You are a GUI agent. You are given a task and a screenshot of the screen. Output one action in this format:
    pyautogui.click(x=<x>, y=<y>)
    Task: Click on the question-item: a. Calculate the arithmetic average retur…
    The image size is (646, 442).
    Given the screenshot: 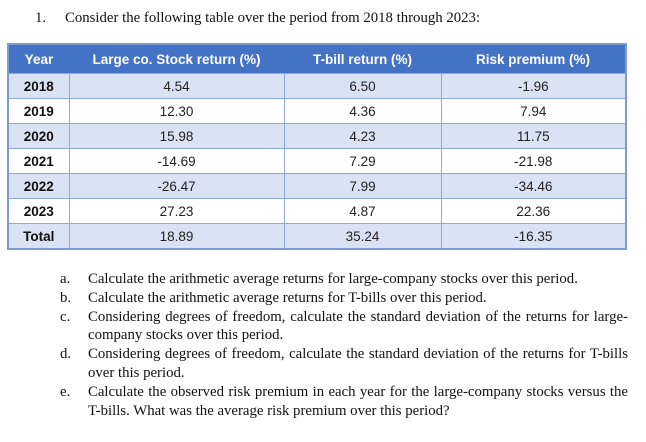 What is the action you would take?
    pyautogui.click(x=344, y=279)
    